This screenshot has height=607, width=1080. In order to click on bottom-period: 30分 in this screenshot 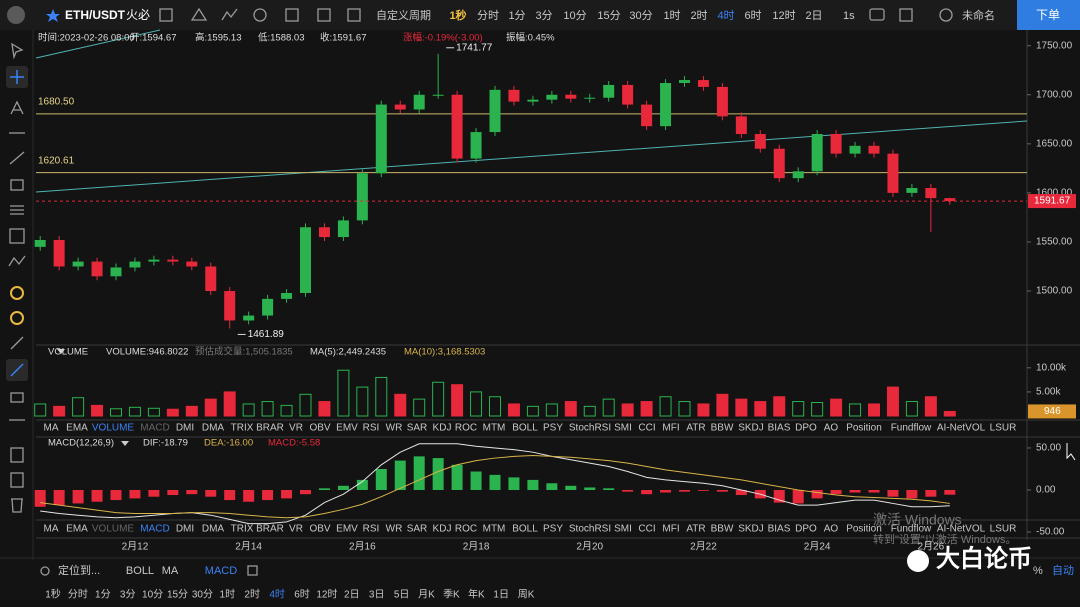, I will do `click(202, 595)`.